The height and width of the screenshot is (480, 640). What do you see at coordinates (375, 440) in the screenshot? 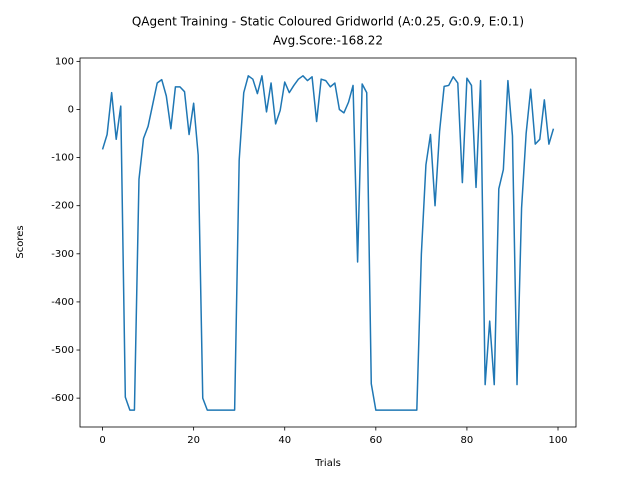
I see `x-tick-label: 60` at bounding box center [375, 440].